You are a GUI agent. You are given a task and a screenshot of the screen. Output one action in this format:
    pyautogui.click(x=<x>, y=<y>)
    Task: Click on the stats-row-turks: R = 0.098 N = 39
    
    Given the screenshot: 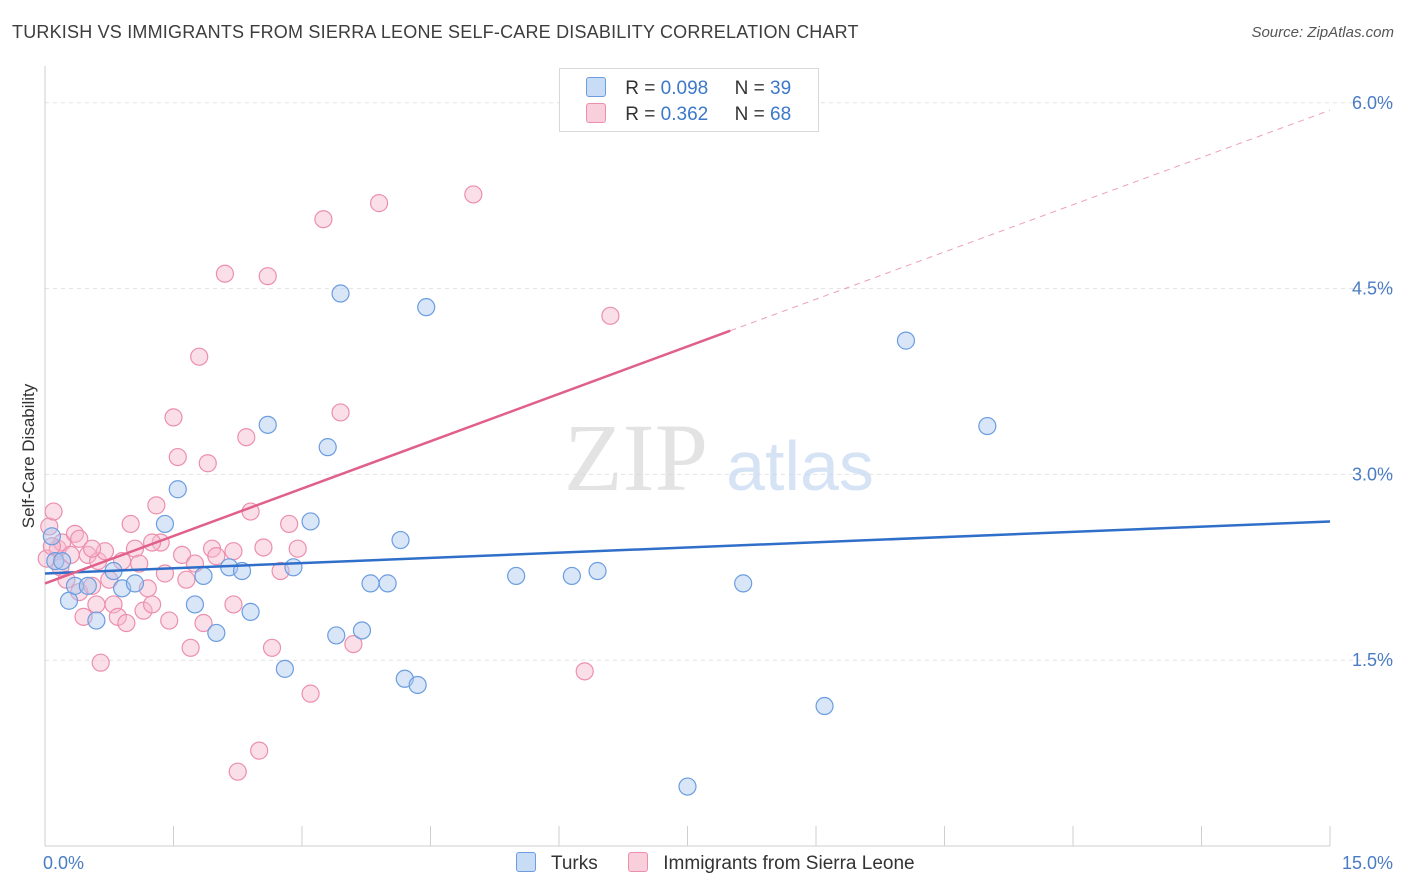 What is the action you would take?
    pyautogui.click(x=688, y=89)
    